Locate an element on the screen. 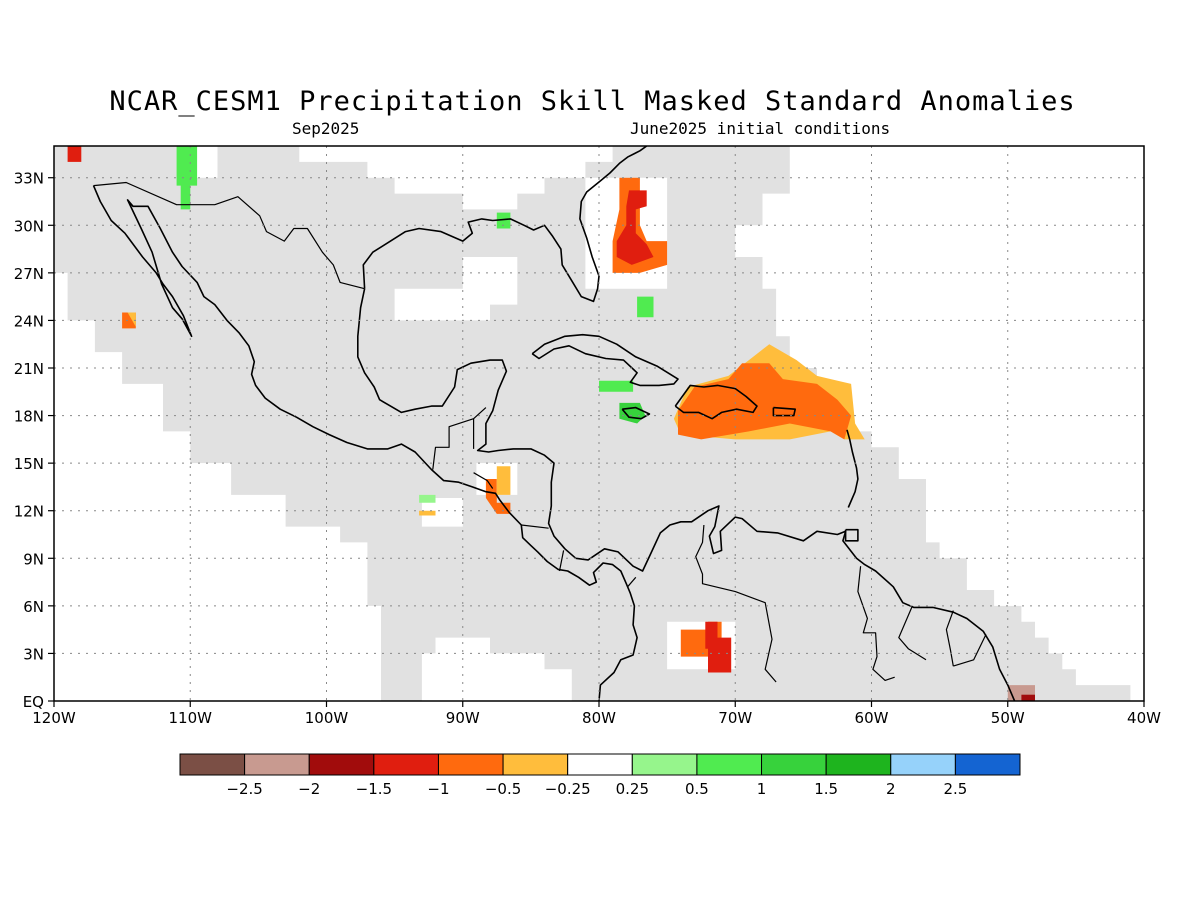 The height and width of the screenshot is (900, 1200). lon-tick-label: 60W is located at coordinates (872, 718).